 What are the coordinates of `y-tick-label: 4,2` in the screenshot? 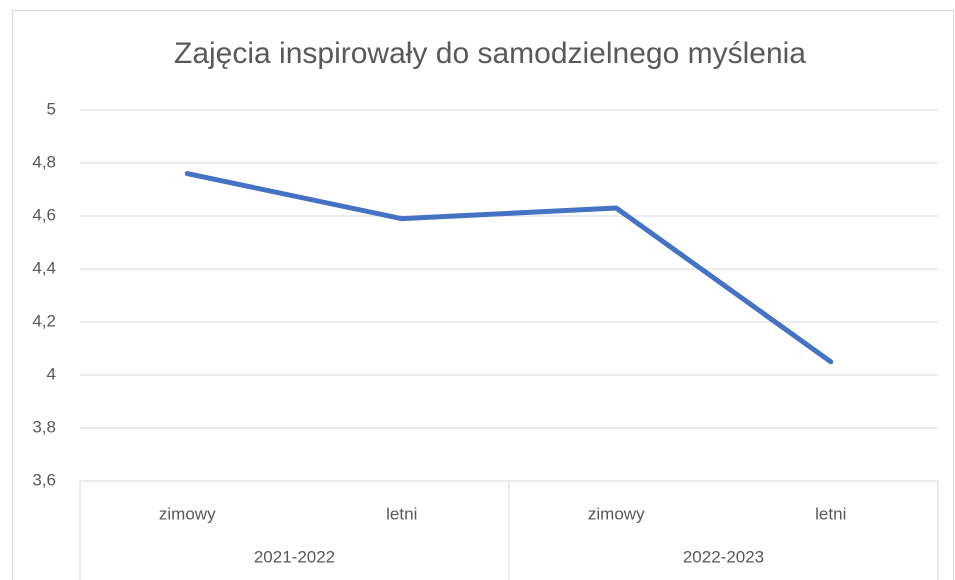 It's located at (44, 320).